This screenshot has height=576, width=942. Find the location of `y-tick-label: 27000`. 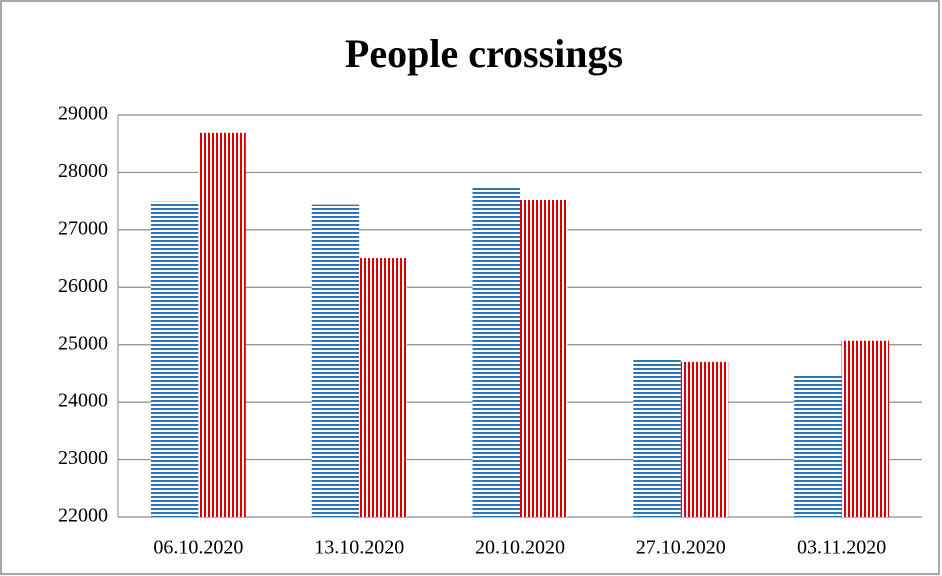

y-tick-label: 27000 is located at coordinates (83, 228).